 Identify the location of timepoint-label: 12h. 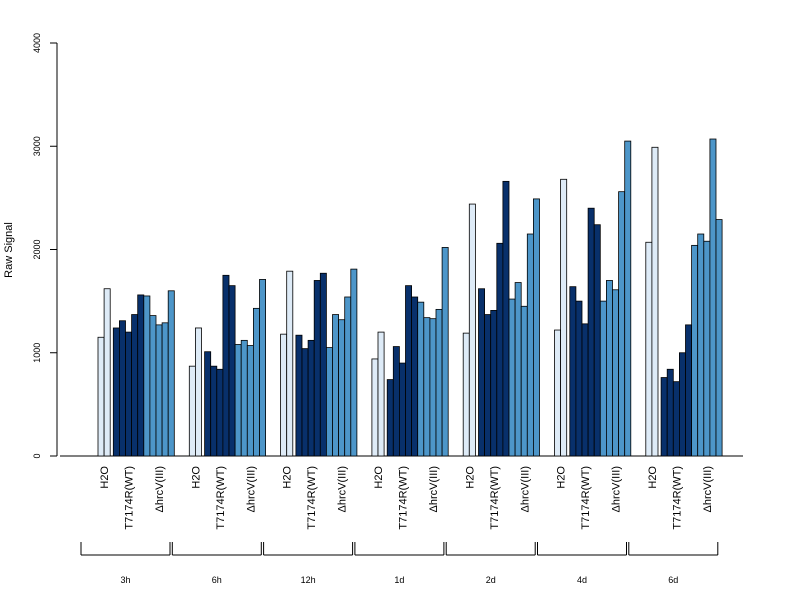
(308, 580).